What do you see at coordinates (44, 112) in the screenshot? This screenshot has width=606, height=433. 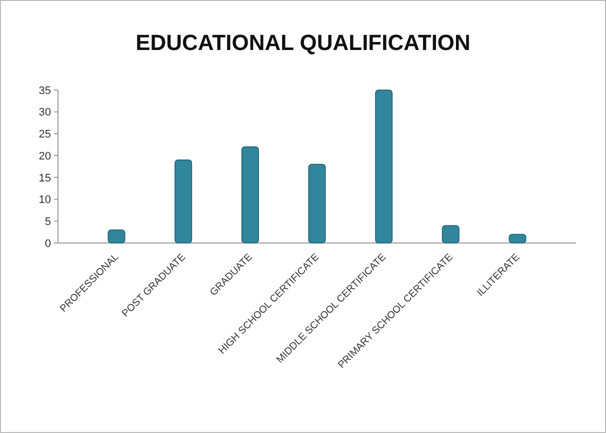 I see `y-tick-label: 30` at bounding box center [44, 112].